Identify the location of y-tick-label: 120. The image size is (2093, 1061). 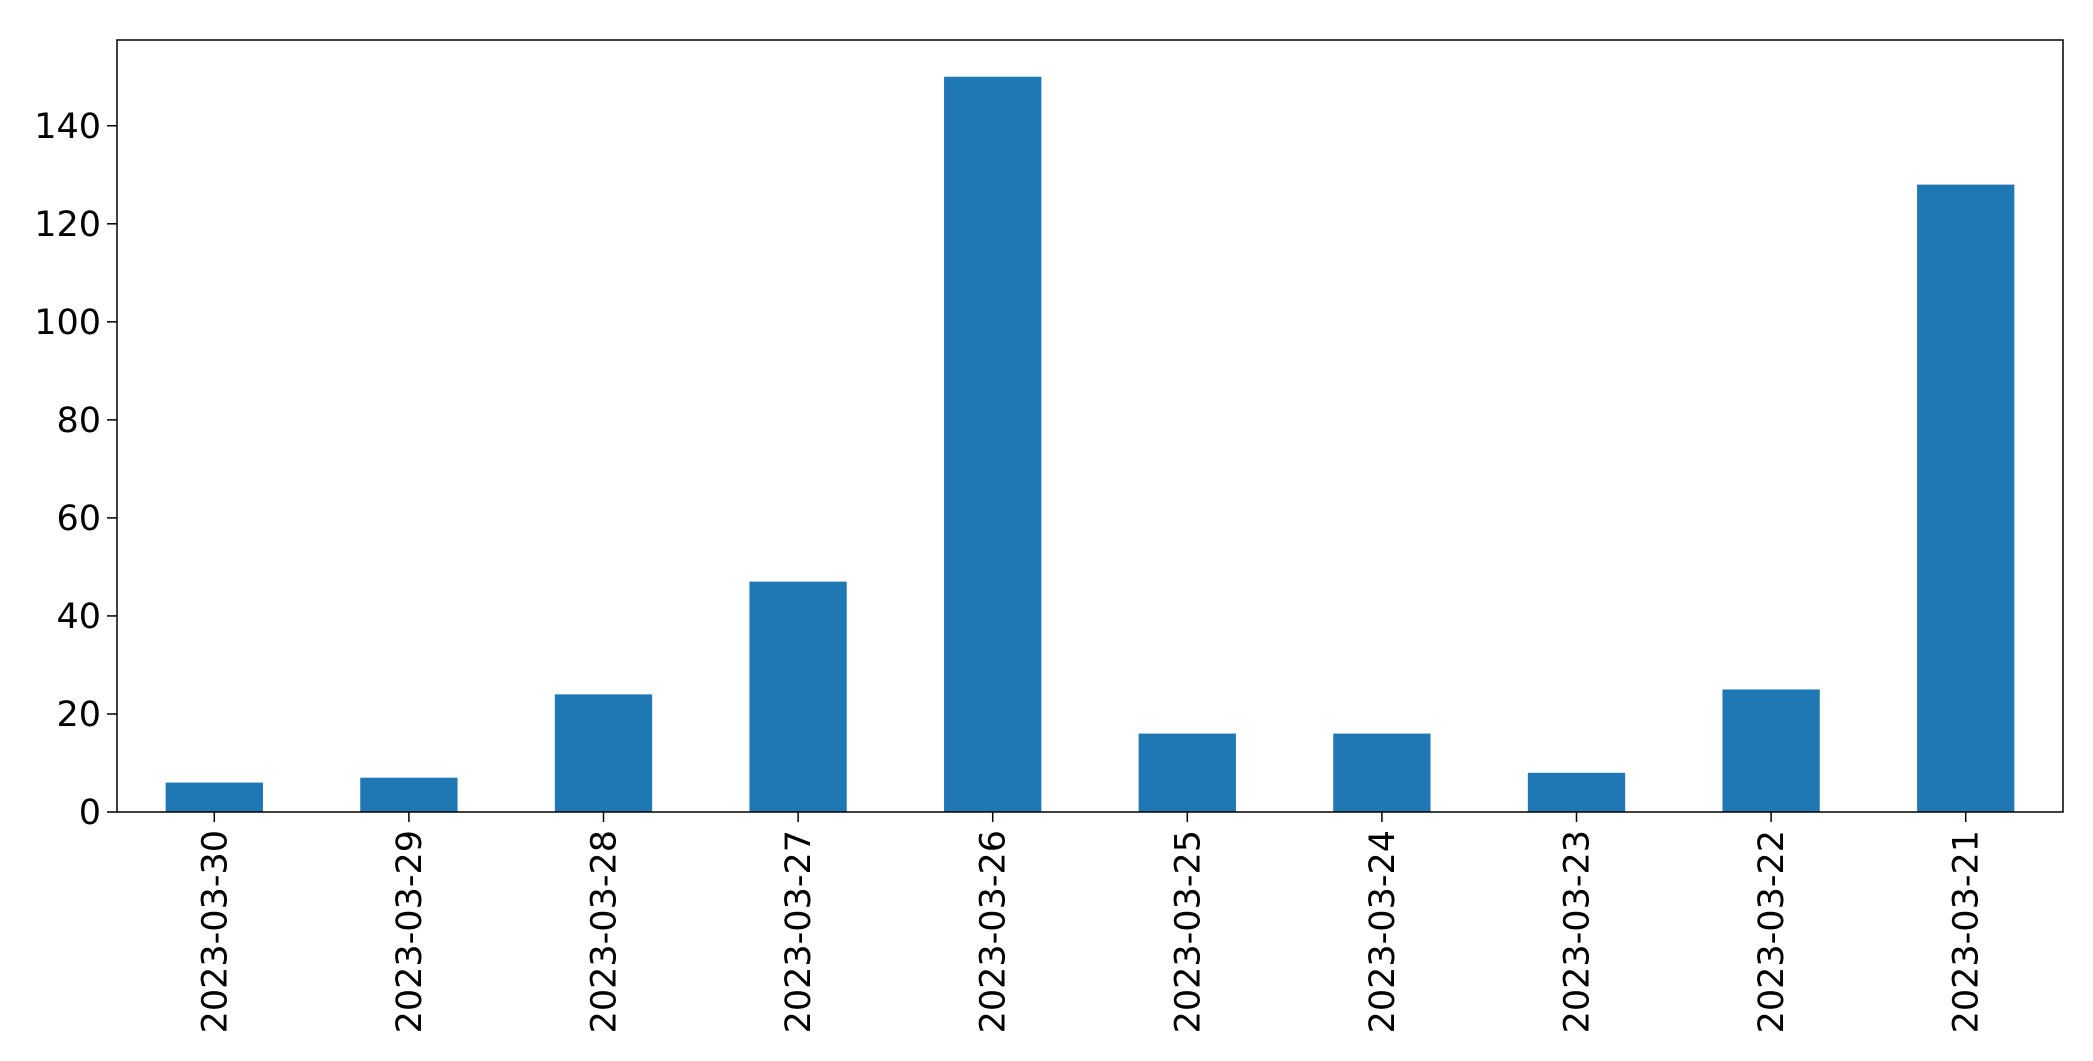
(67, 225).